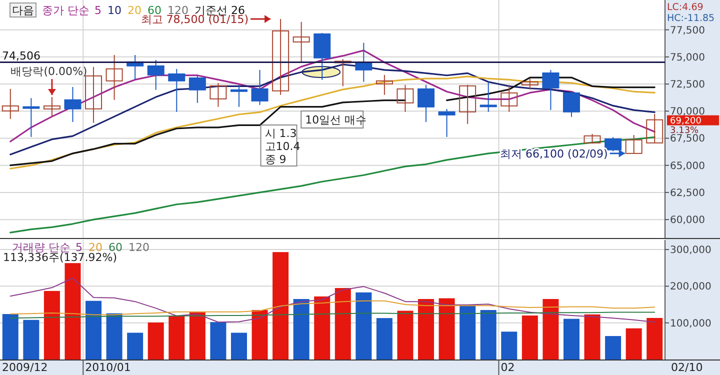 Image resolution: width=720 pixels, height=375 pixels. Describe the element at coordinates (23, 10) in the screenshot. I see `annotation: 다음` at that location.